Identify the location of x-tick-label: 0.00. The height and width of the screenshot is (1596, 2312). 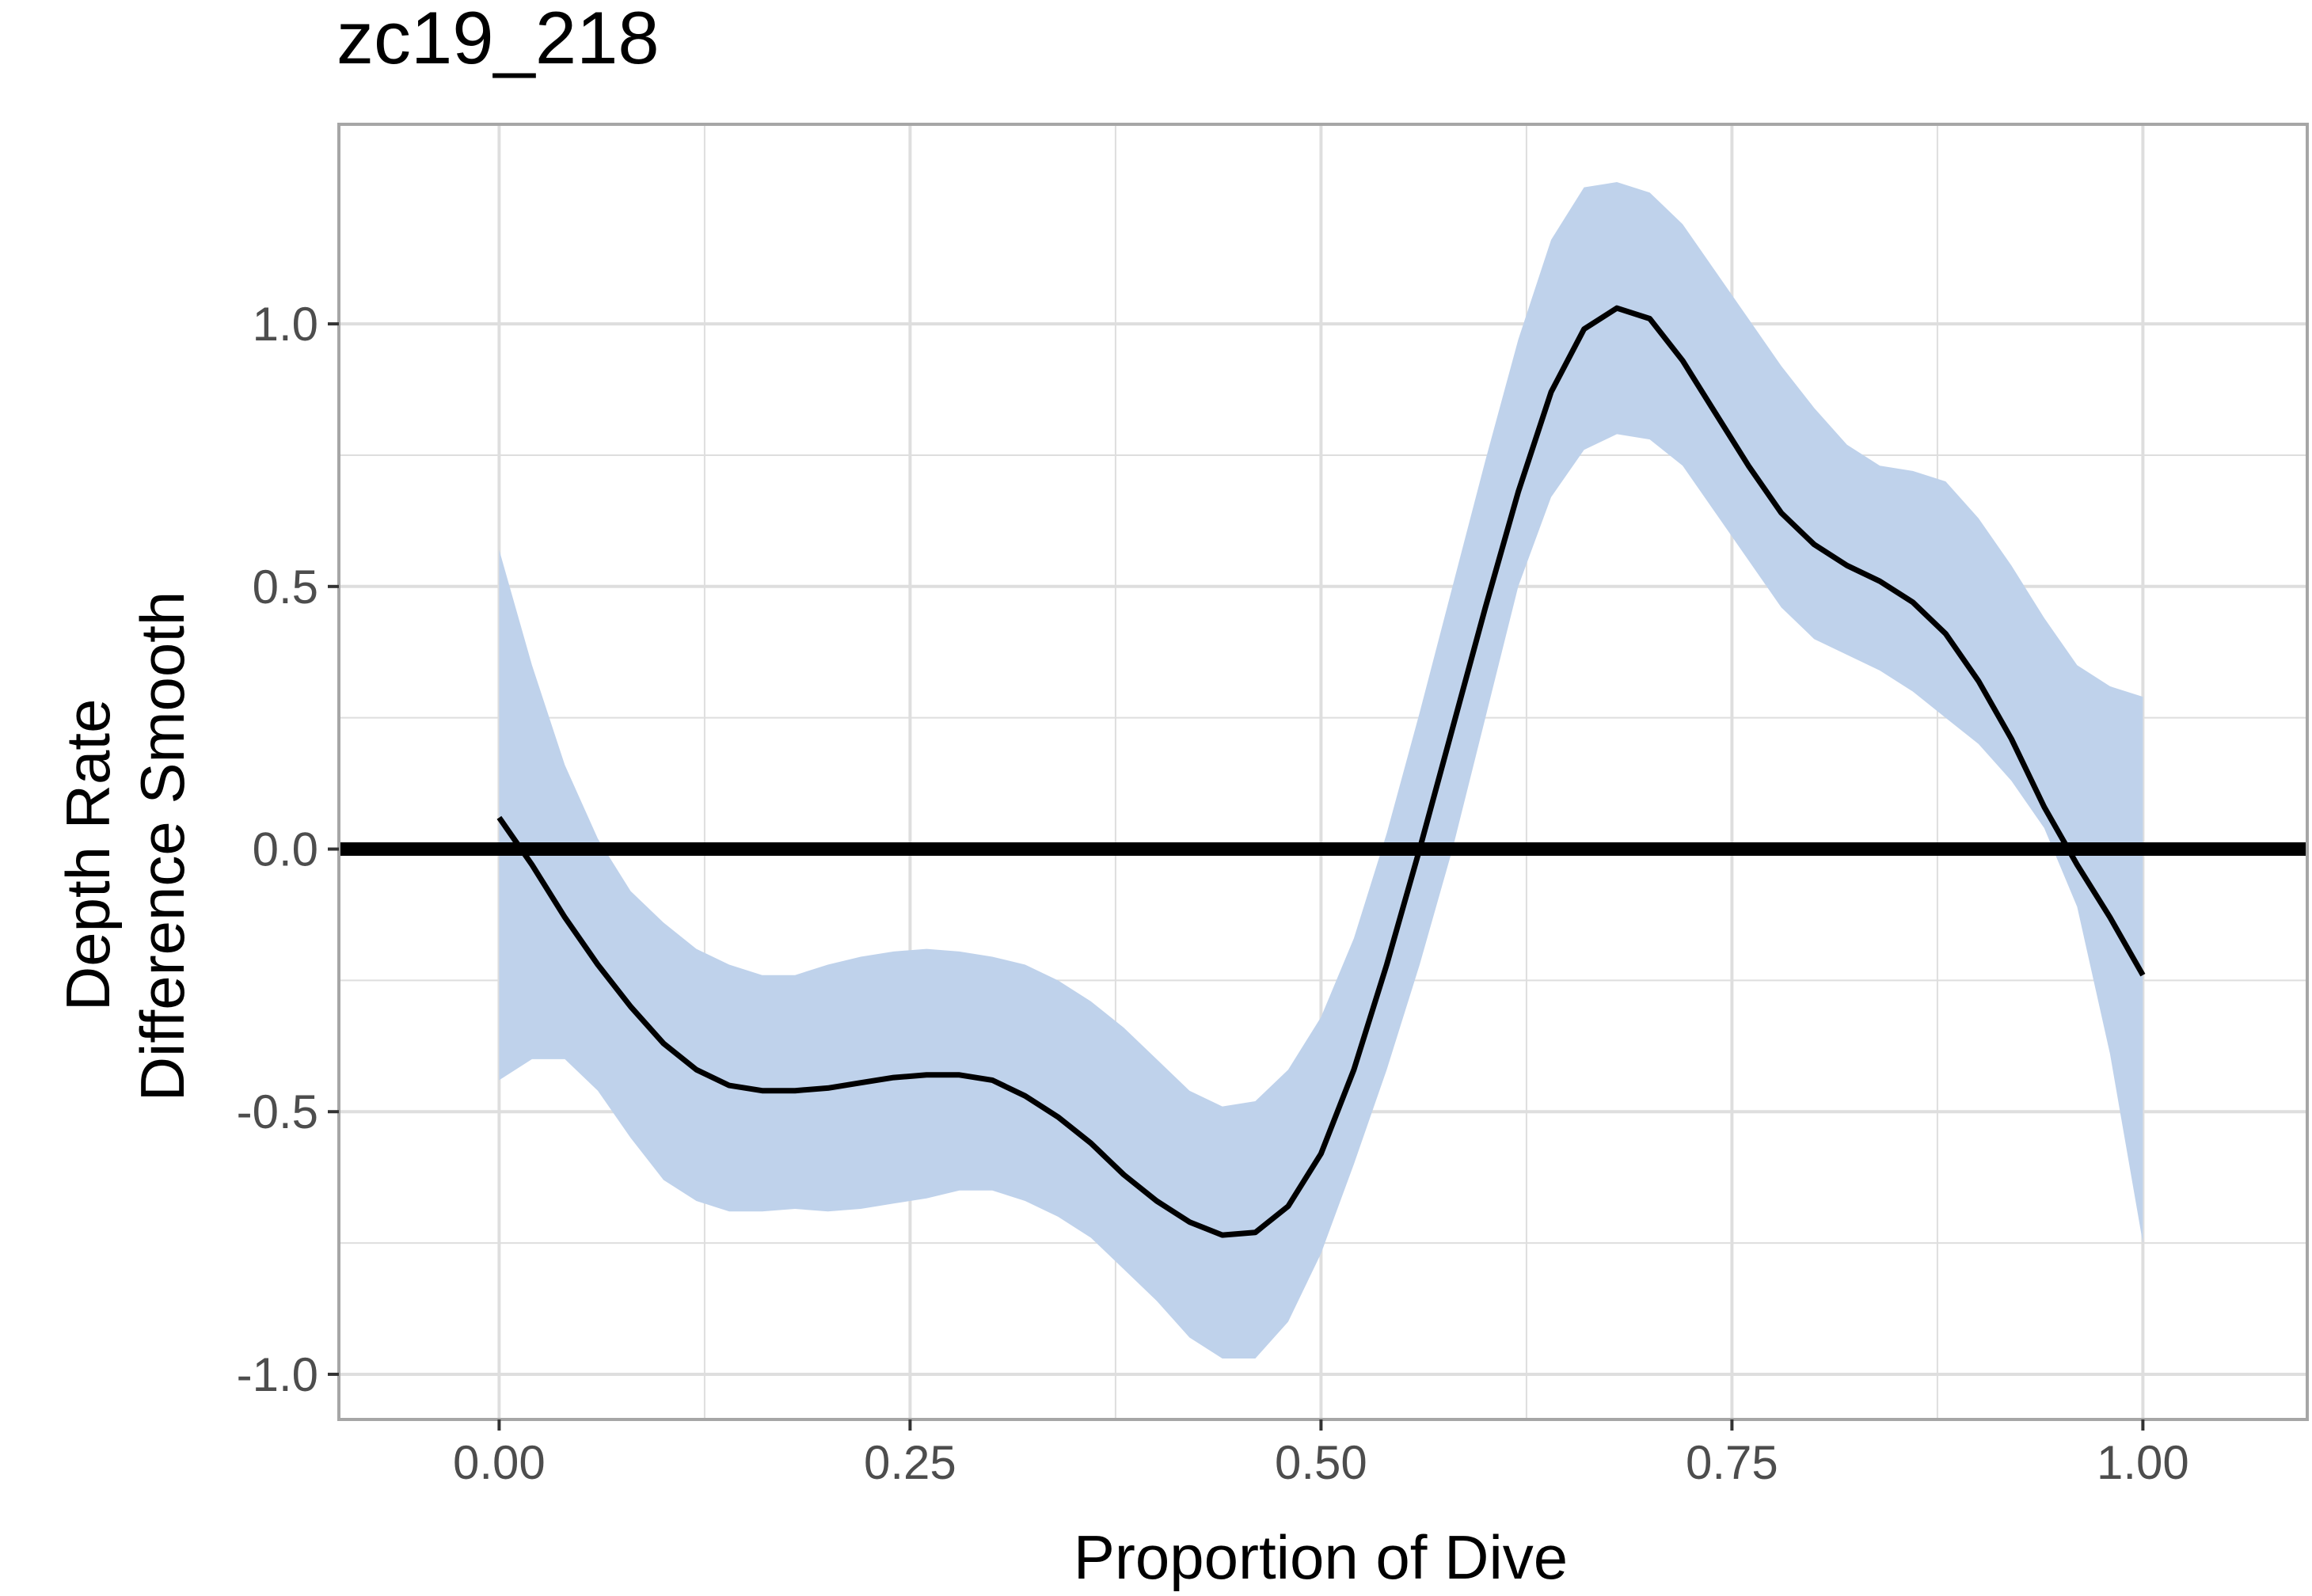
(499, 1462).